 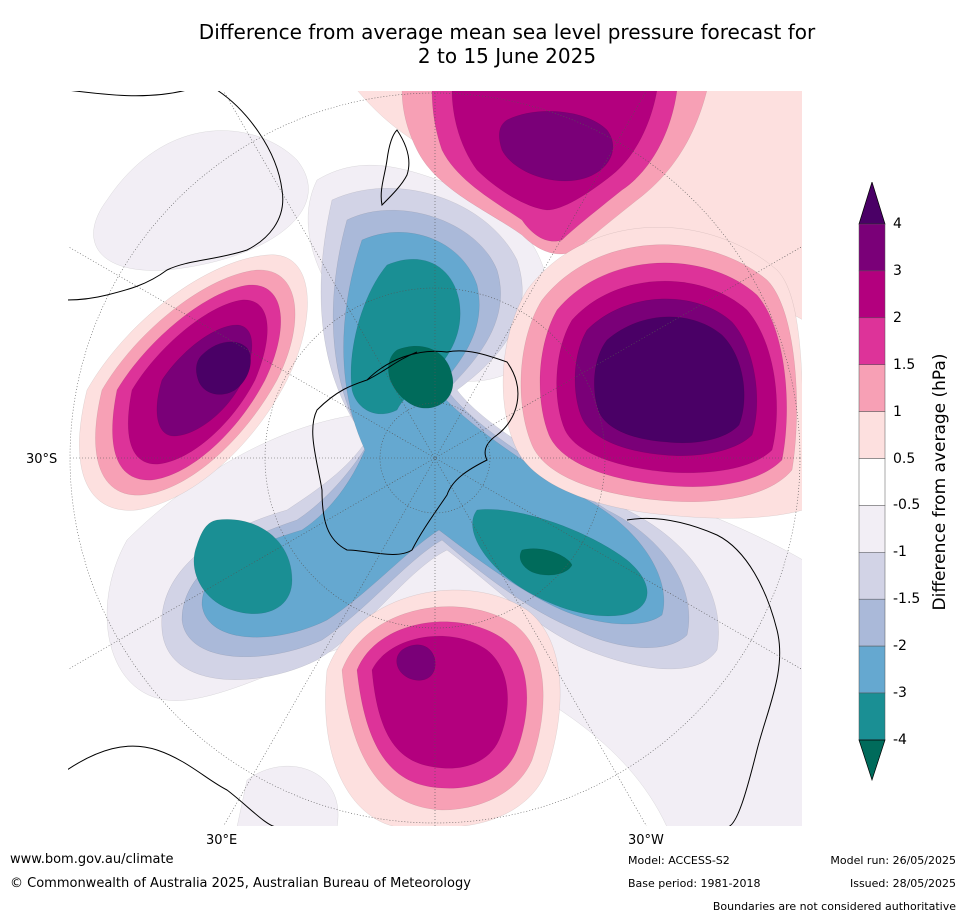 I want to click on south-america-coast, so click(x=703, y=672).